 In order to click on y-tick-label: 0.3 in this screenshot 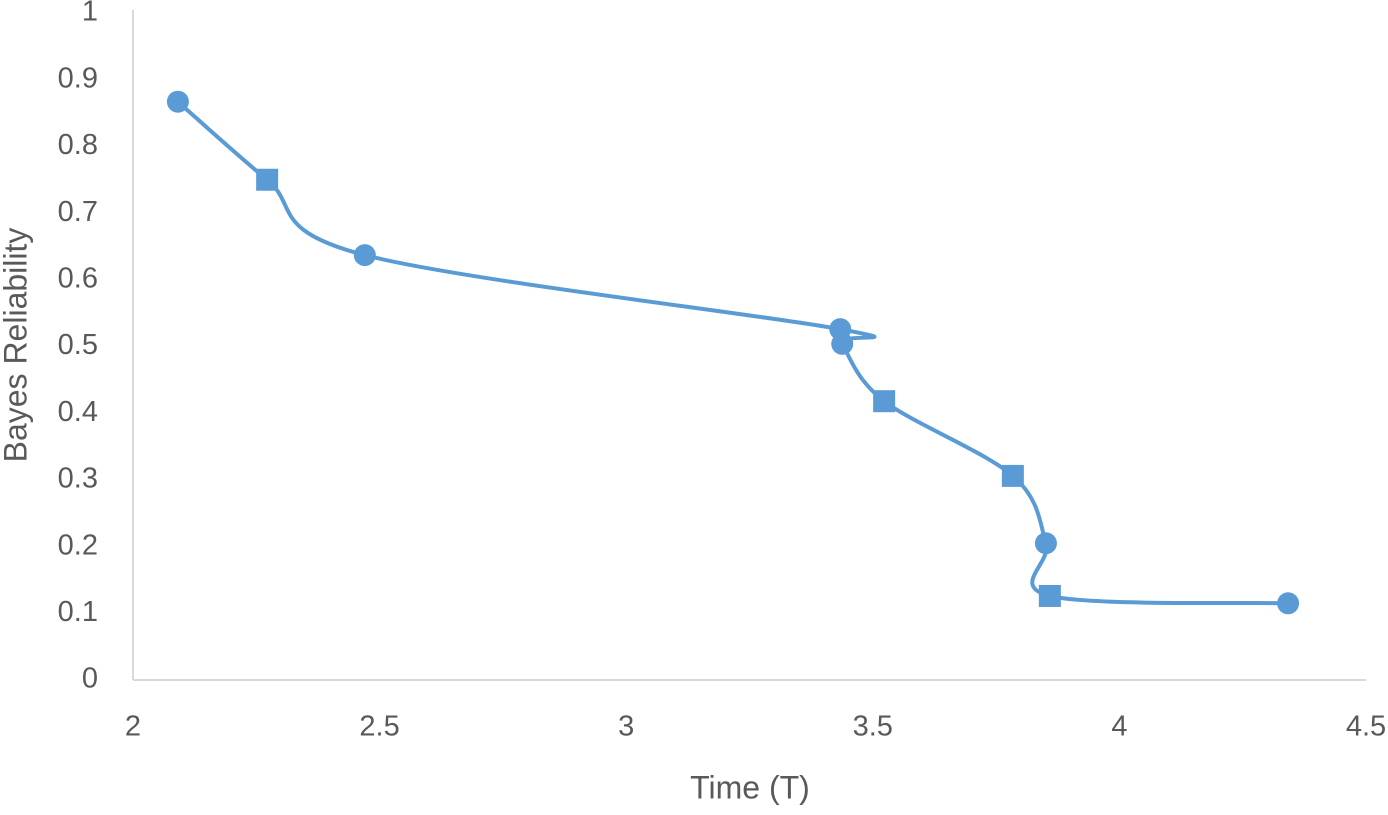, I will do `click(78, 479)`.